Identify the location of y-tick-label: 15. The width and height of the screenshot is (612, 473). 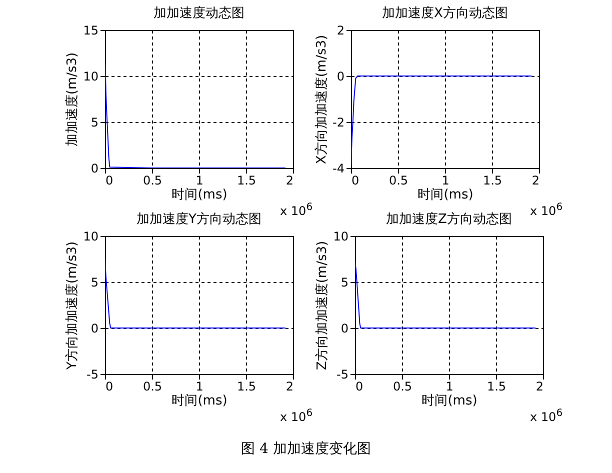
(90, 31).